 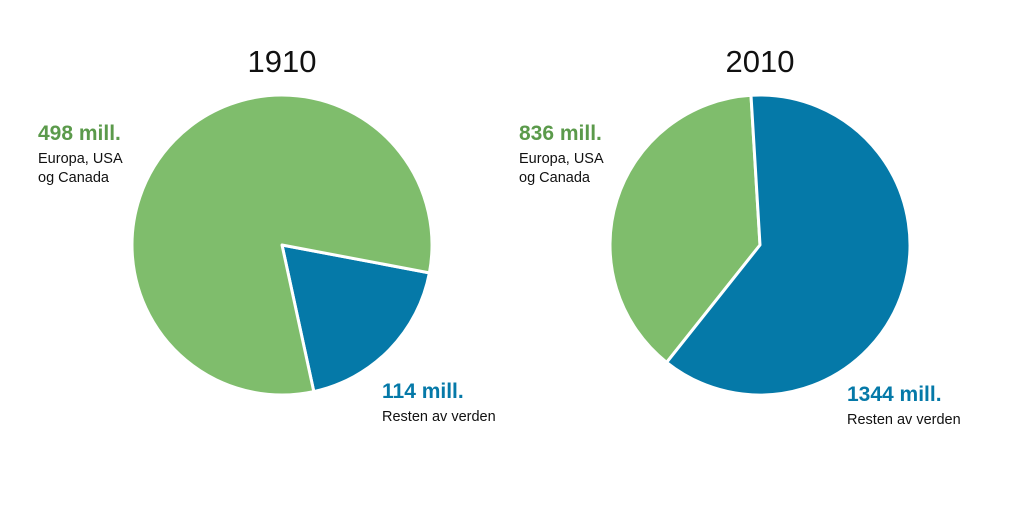 I want to click on label-1910-europe: 498 mill. Europa, USA og Canada, so click(x=80, y=155).